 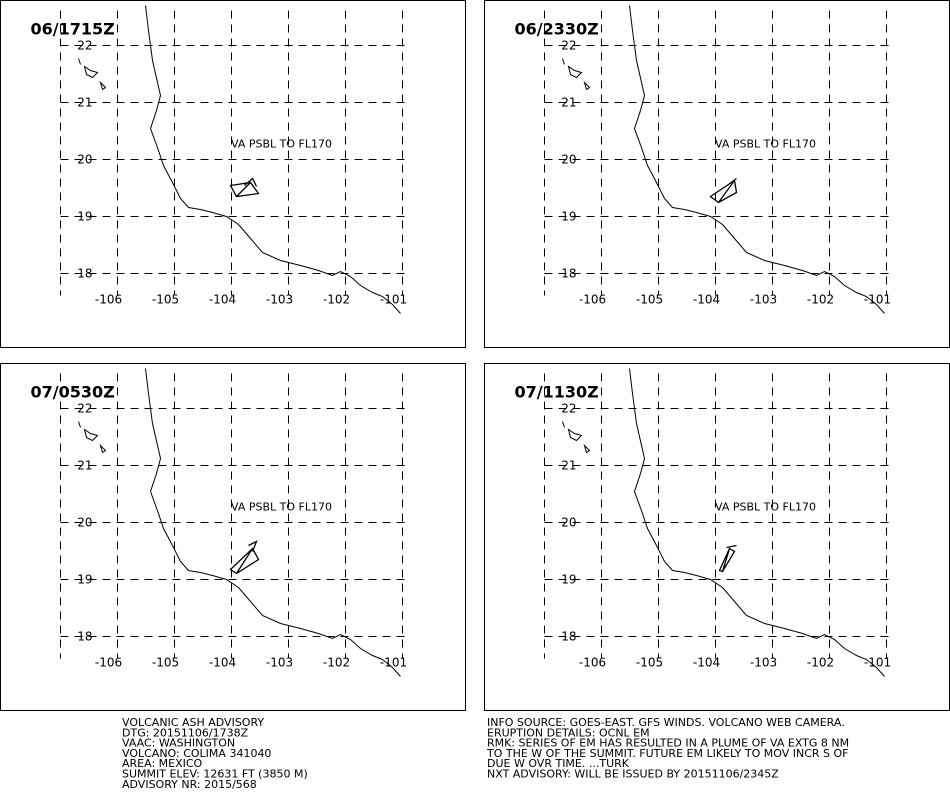 I want to click on advisory-line: AREA: MEXICO, so click(x=162, y=763).